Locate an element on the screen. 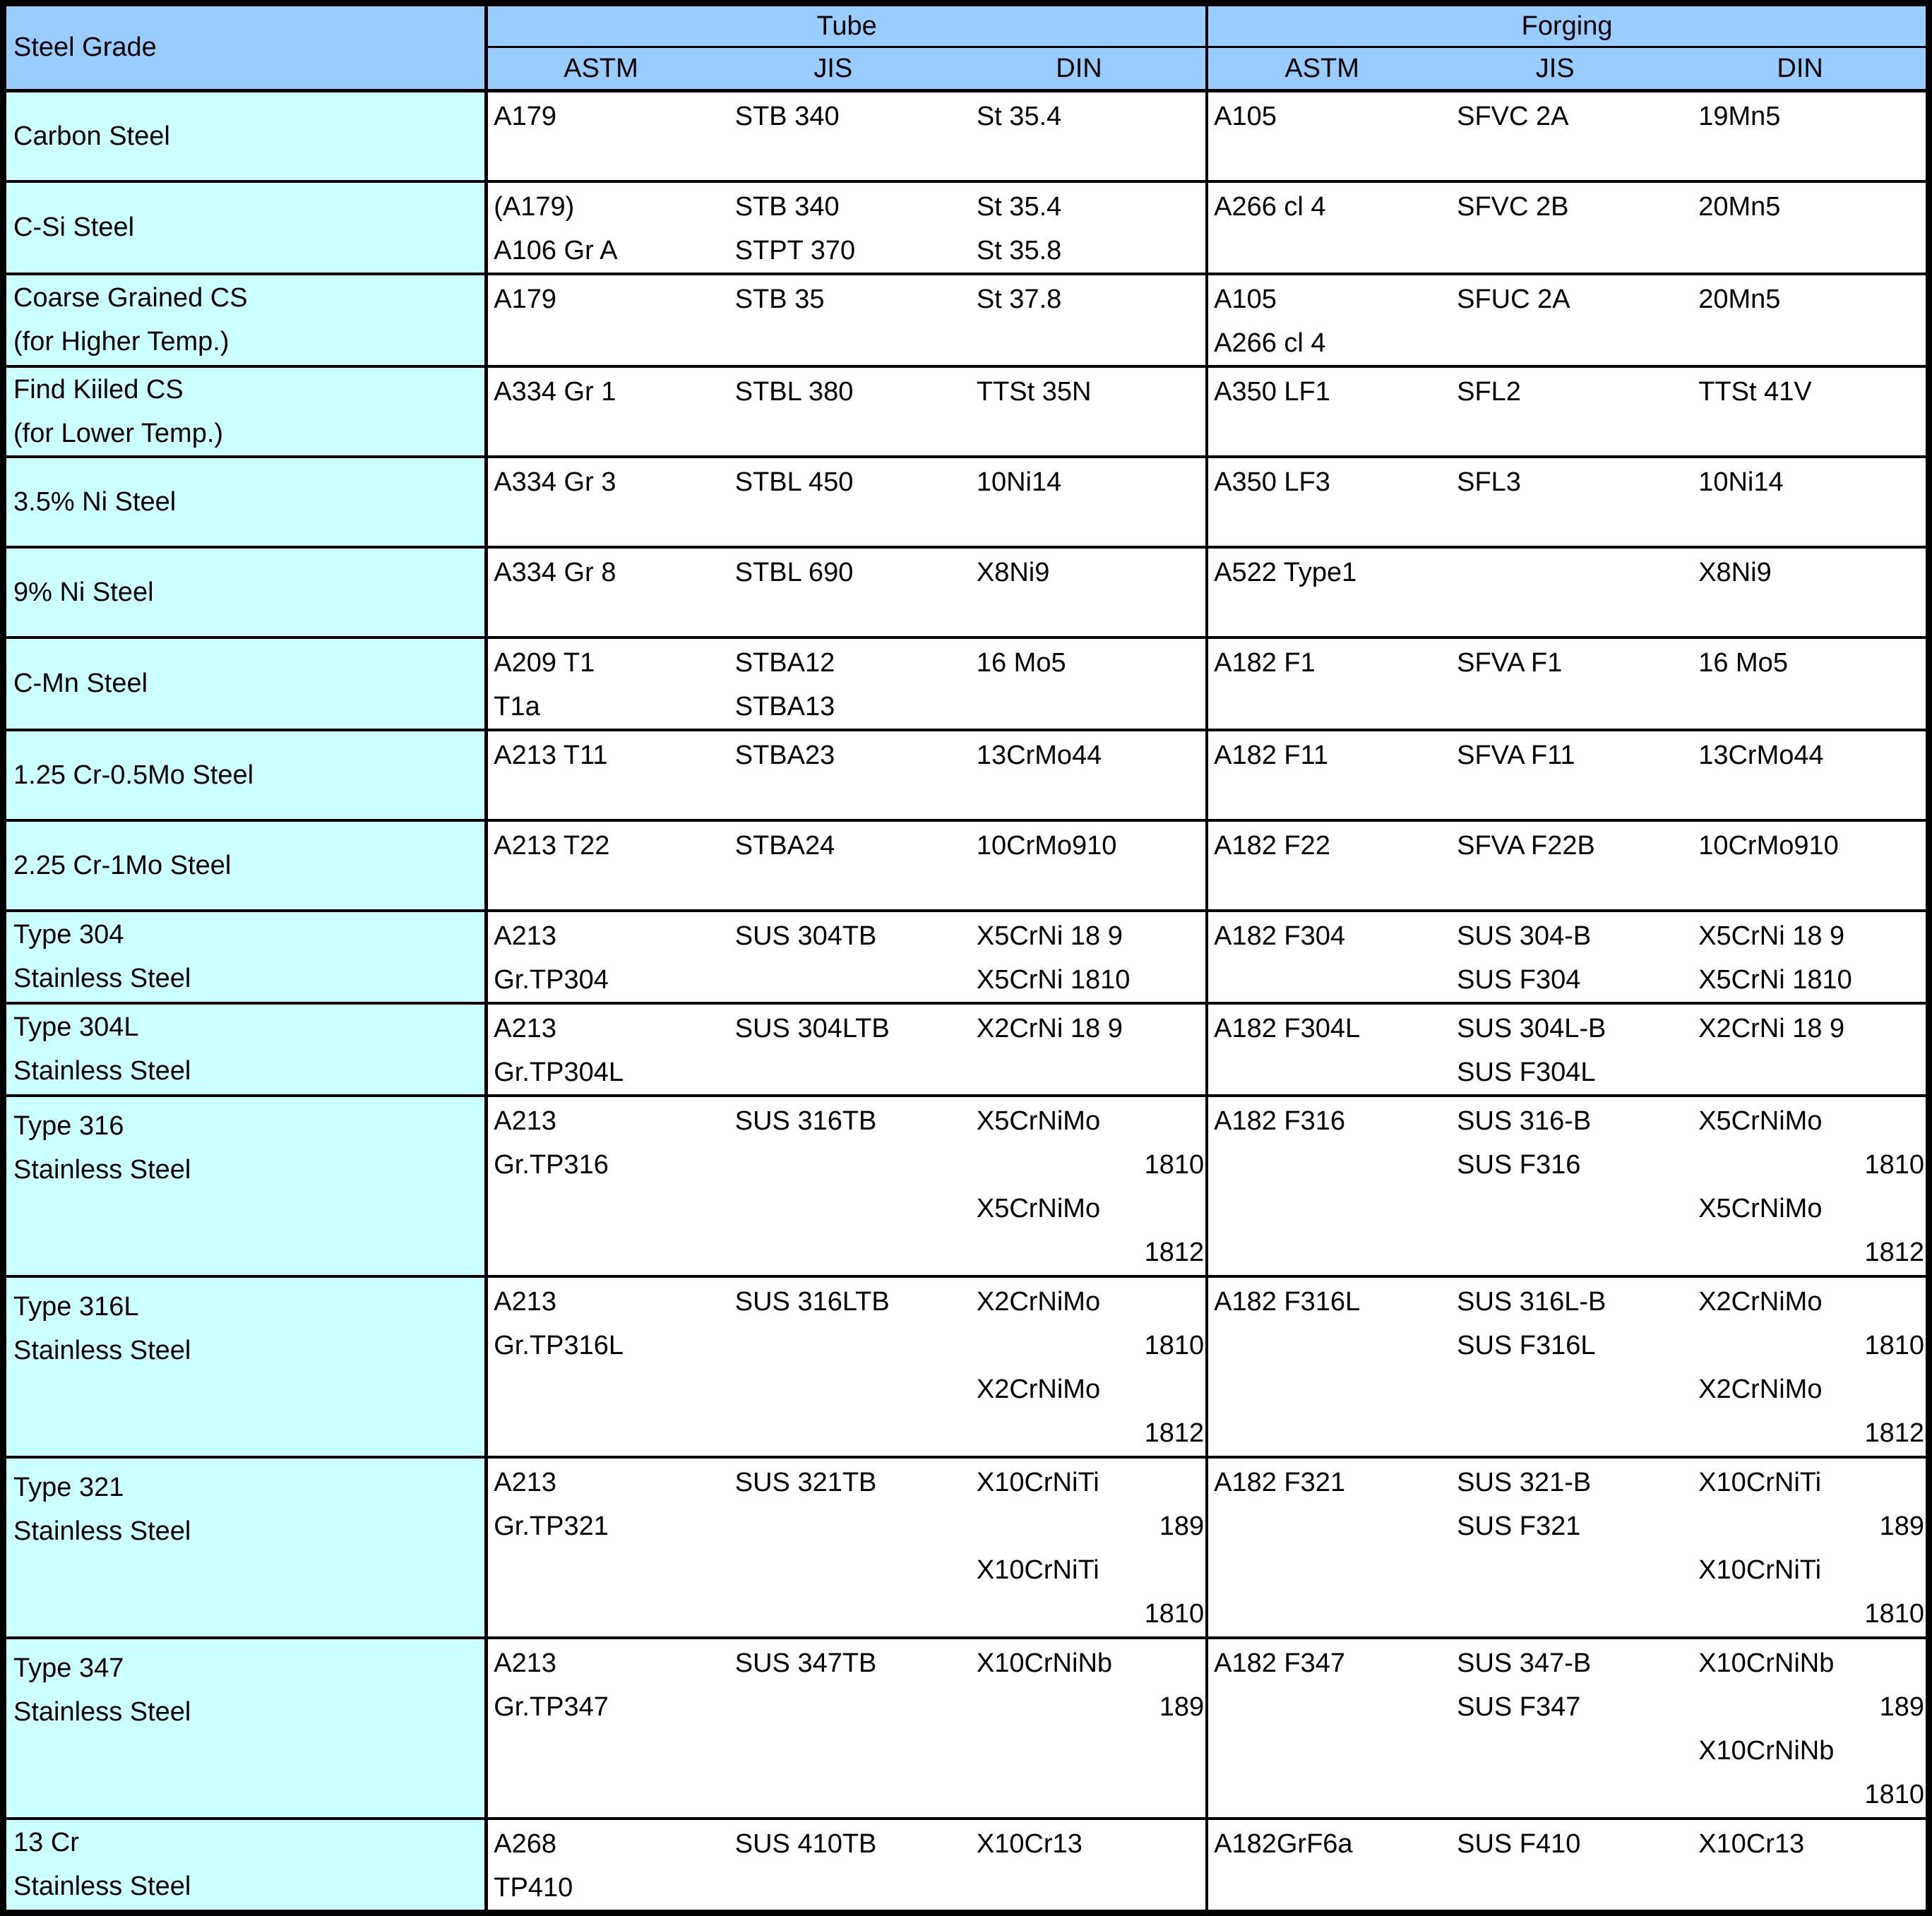  tube-jis-cell: STBL 450 is located at coordinates (833, 502).